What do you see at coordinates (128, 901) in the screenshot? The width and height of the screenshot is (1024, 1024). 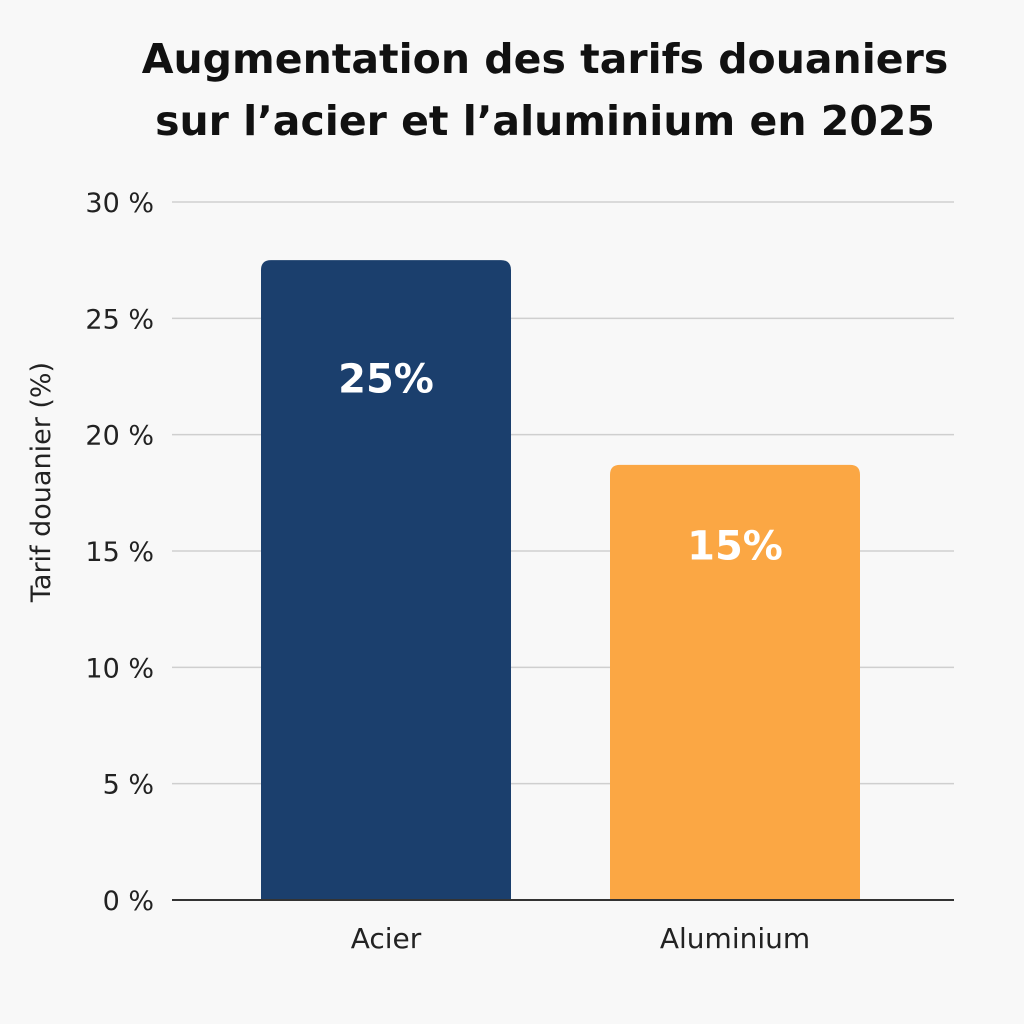 I see `y-tick-label: 0 %` at bounding box center [128, 901].